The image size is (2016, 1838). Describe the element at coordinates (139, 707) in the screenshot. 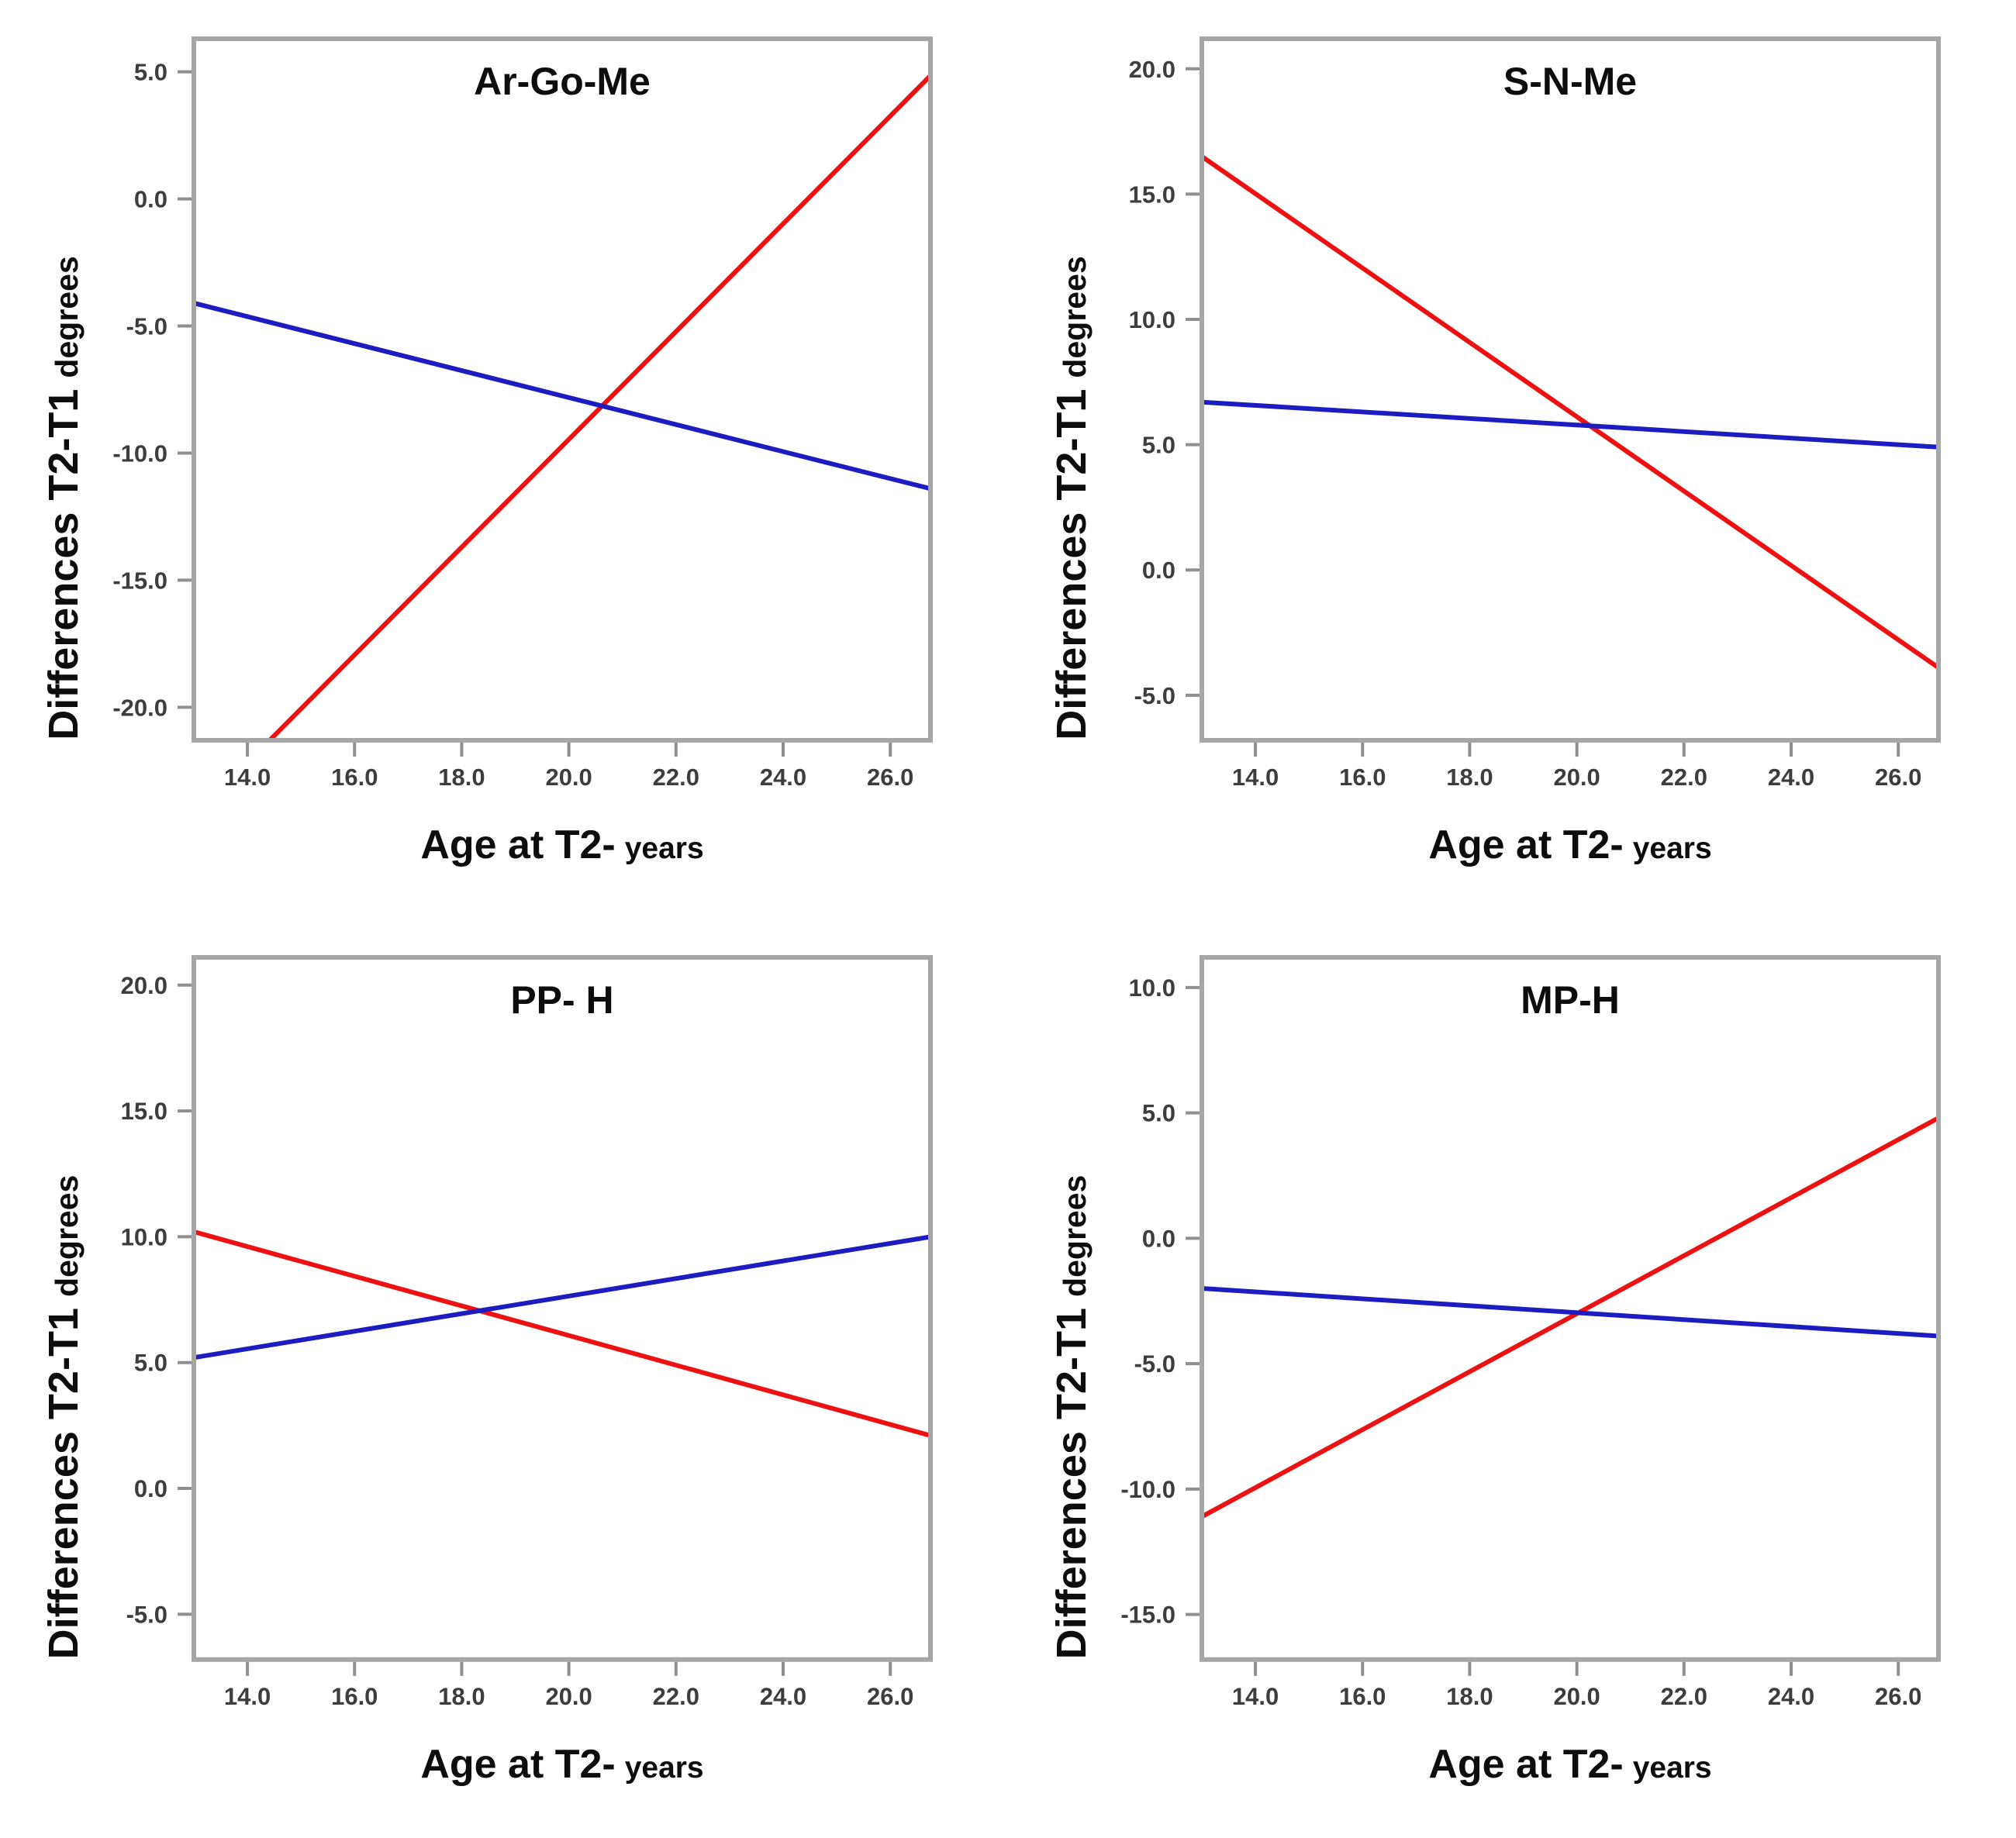

I see `y-tick-label: -20.0` at that location.